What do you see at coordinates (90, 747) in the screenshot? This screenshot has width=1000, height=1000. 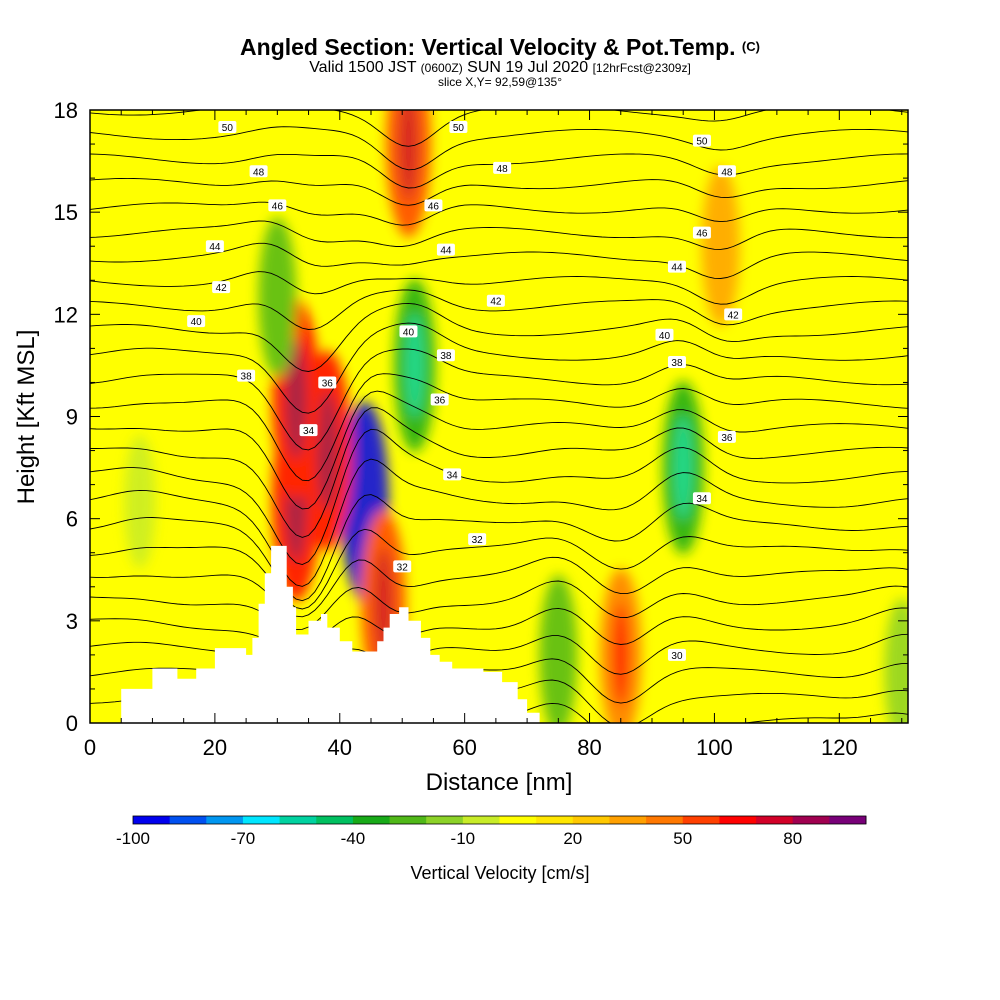 I see `x-tick-label: 0` at bounding box center [90, 747].